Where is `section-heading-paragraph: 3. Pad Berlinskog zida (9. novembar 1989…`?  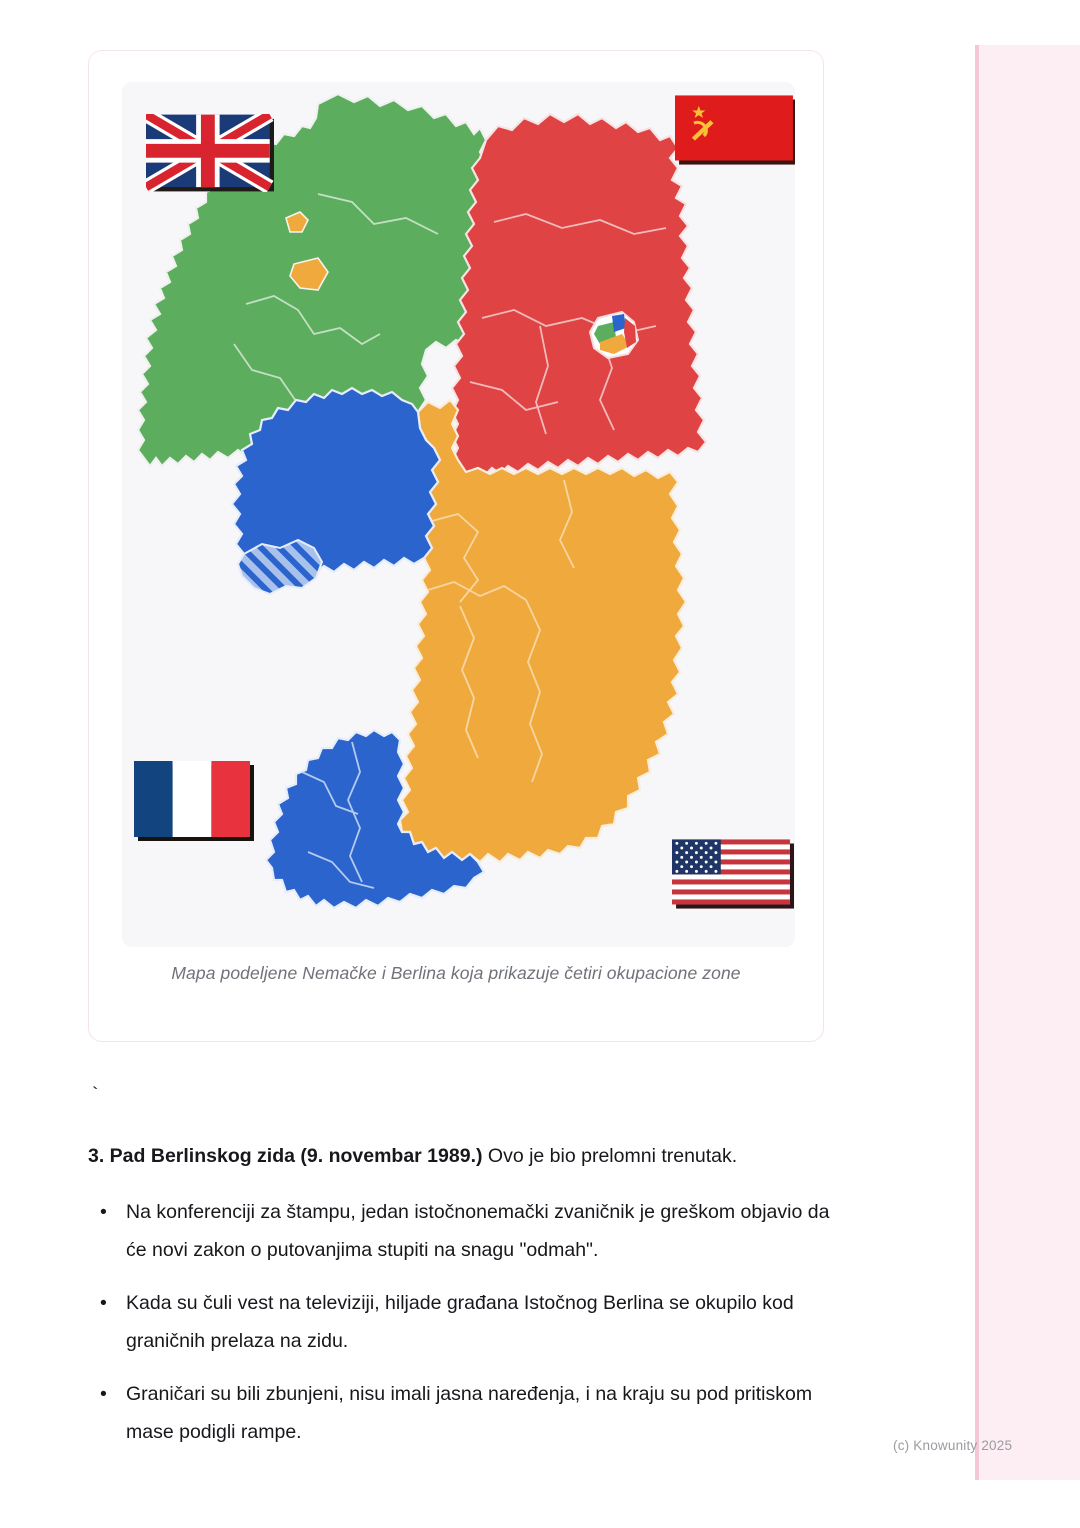
section-heading-paragraph: 3. Pad Berlinskog zida (9. novembar 1989… is located at coordinates (468, 1156).